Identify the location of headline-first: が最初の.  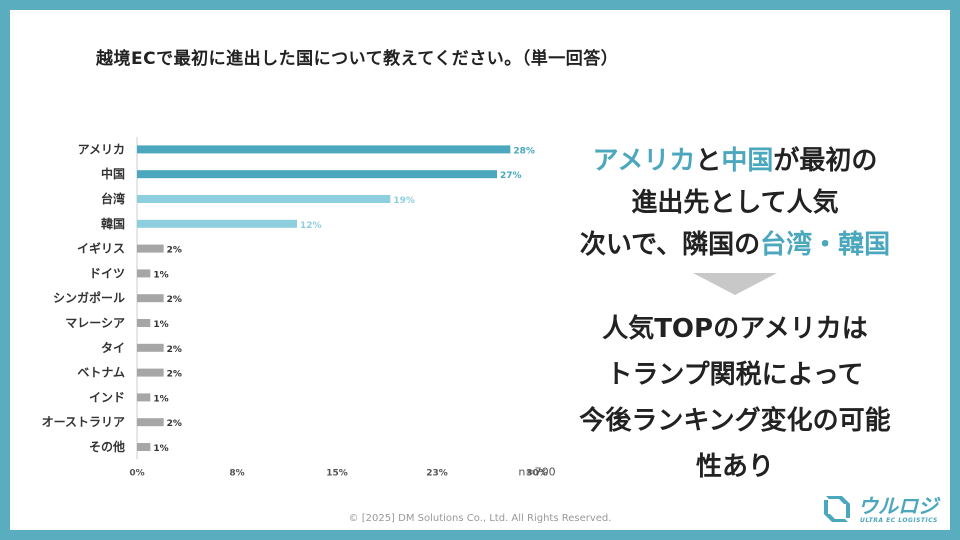
(825, 161).